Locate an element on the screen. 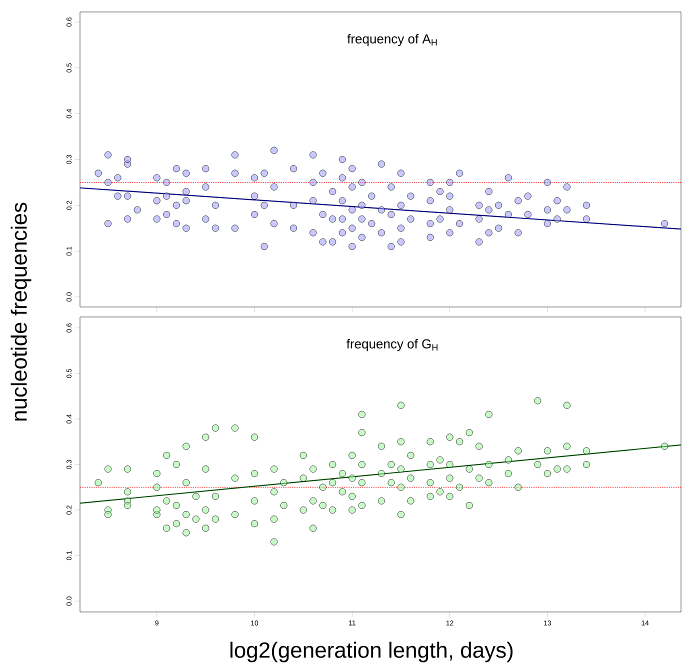  x-axis-title: log2(generation length, days) is located at coordinates (371, 652).